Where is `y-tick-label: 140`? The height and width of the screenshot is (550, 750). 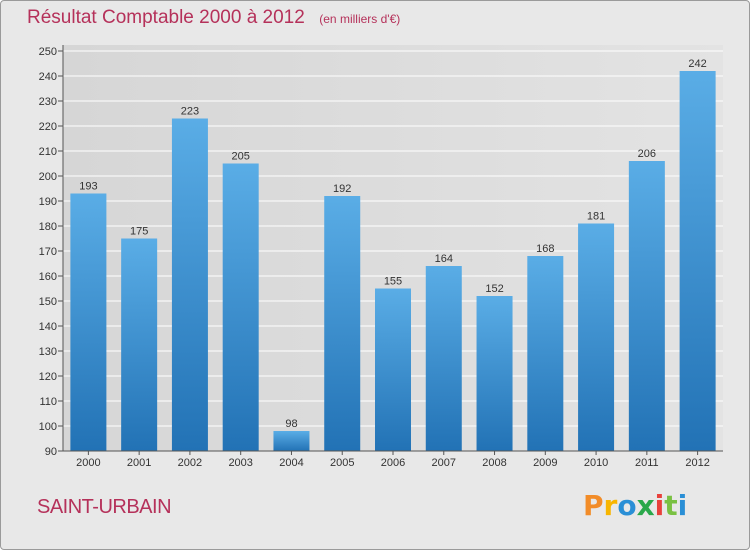
y-tick-label: 140 is located at coordinates (48, 327).